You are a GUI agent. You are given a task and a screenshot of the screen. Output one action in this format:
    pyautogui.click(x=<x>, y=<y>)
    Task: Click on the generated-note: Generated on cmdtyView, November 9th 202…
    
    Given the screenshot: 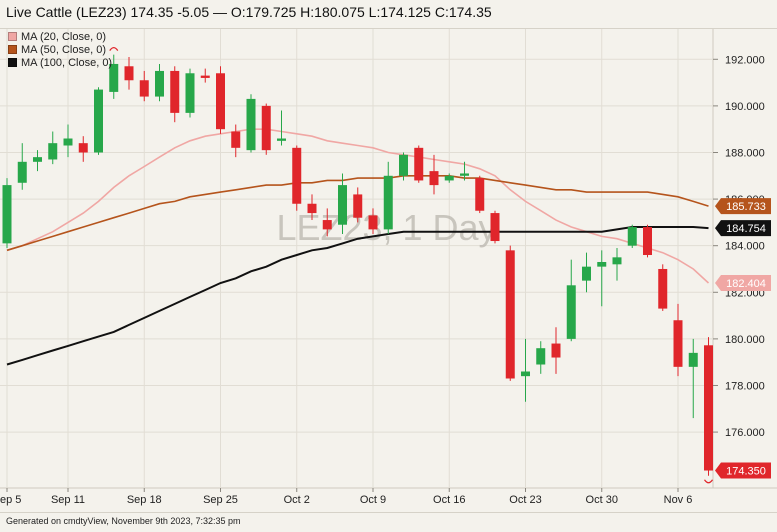 What is the action you would take?
    pyautogui.click(x=123, y=521)
    